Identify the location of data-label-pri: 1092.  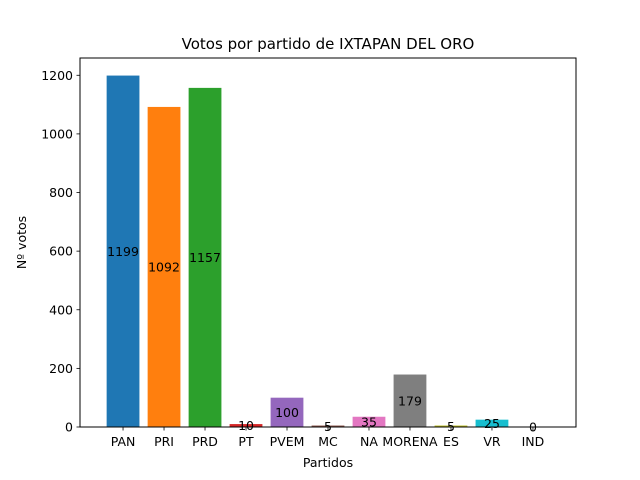
(164, 266).